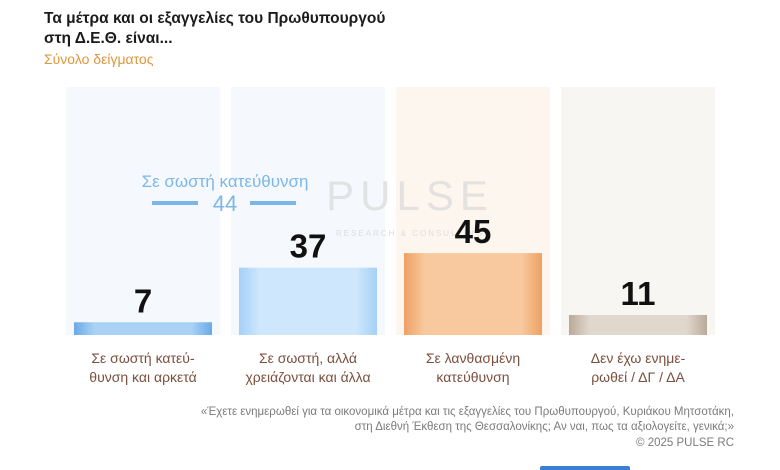  Describe the element at coordinates (685, 443) in the screenshot. I see `copyright: © 2025 PULSE RC` at that location.